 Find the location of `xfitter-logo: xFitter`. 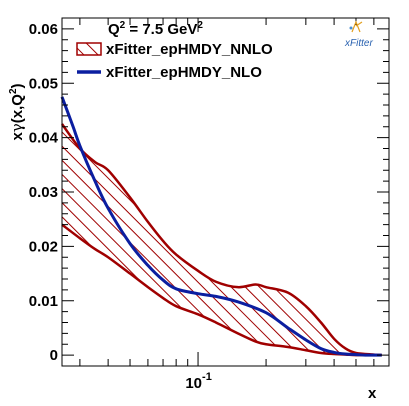

xfitter-logo: xFitter is located at coordinates (358, 34).